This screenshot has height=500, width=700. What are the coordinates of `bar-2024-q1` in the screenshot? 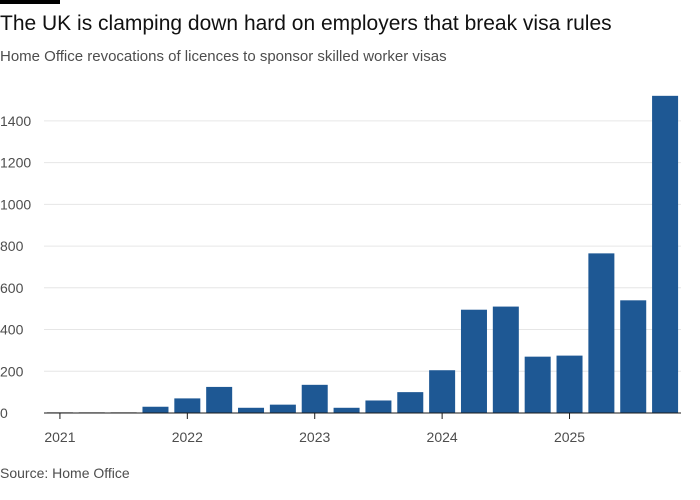 It's located at (442, 391).